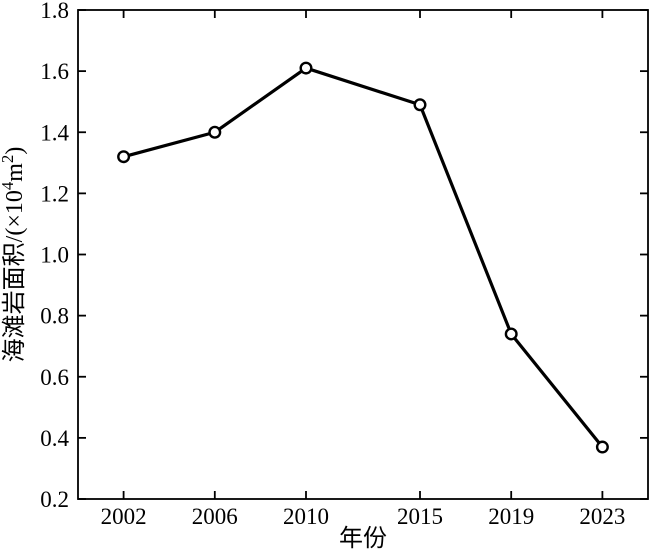 Image resolution: width=650 pixels, height=552 pixels. I want to click on y-tick-label: 1.4, so click(54, 132).